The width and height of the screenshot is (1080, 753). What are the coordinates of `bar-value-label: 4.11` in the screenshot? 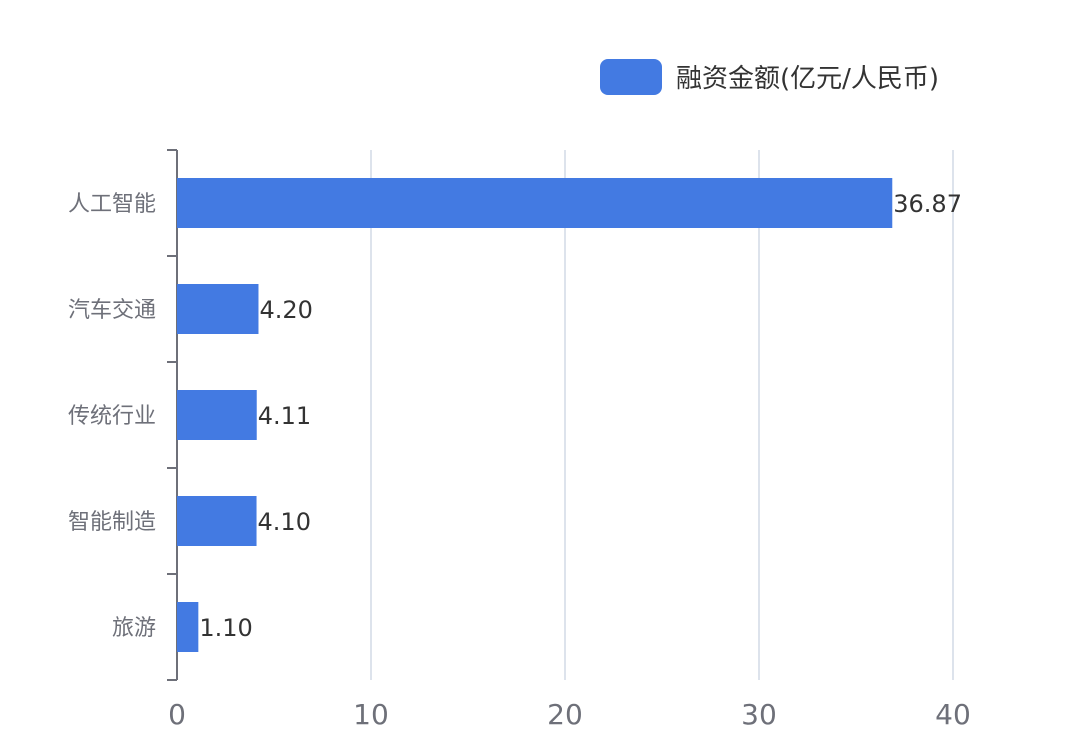 It's located at (284, 416).